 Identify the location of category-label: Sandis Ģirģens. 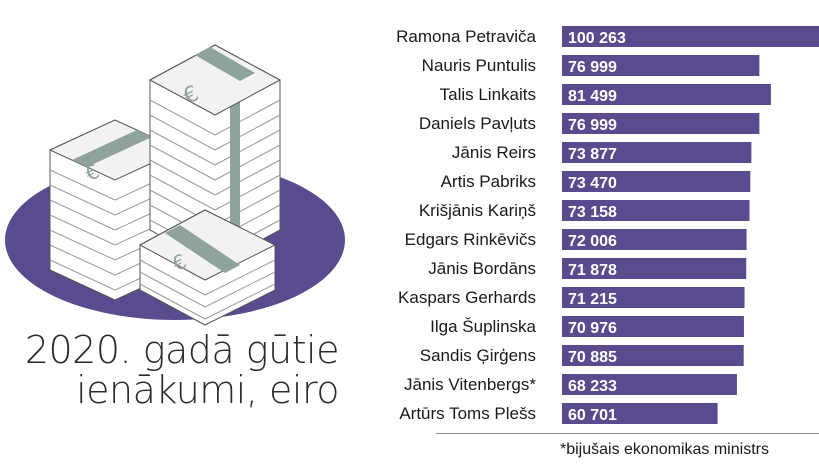
(478, 355).